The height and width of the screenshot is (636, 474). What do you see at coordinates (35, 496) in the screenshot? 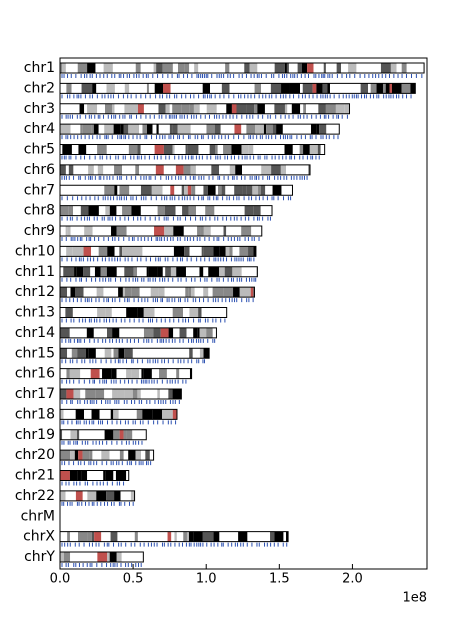
I see `y-tick-label: chr22` at bounding box center [35, 496].